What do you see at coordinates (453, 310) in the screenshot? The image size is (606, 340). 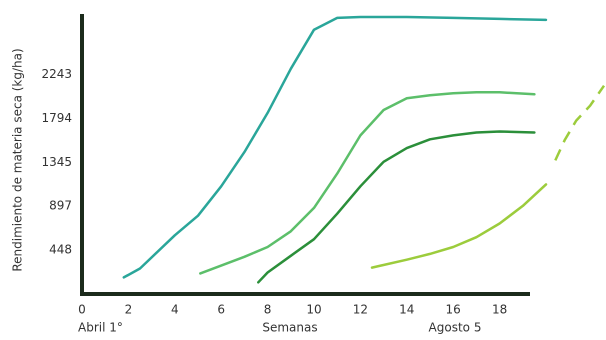 I see `x-tick-label: 16` at bounding box center [453, 310].